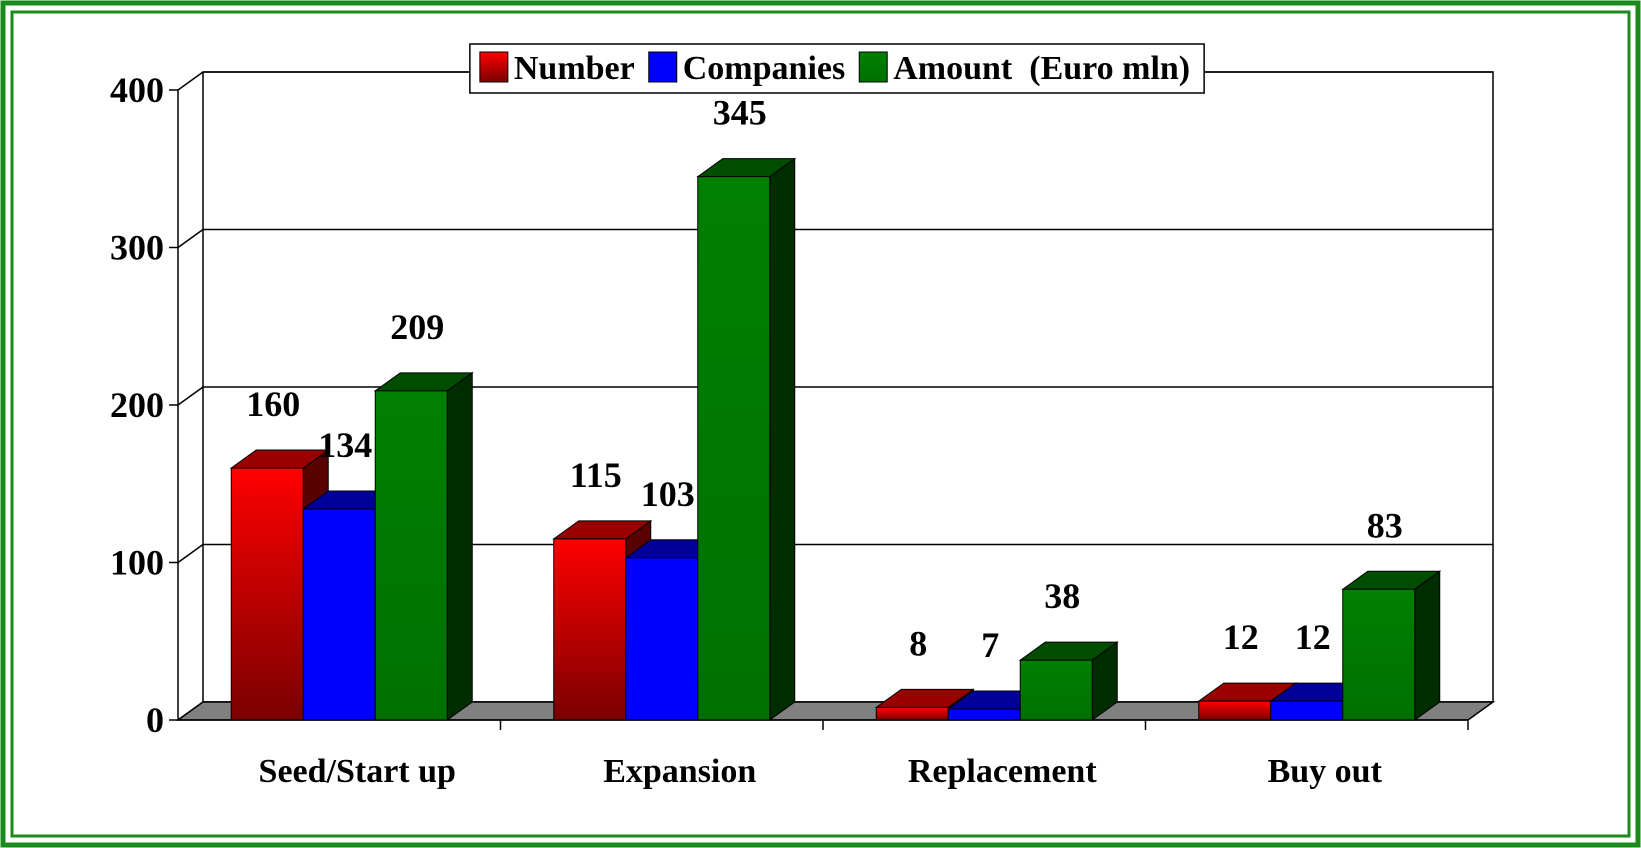 The image size is (1641, 848). What do you see at coordinates (155, 720) in the screenshot?
I see `y-tick-label: 0` at bounding box center [155, 720].